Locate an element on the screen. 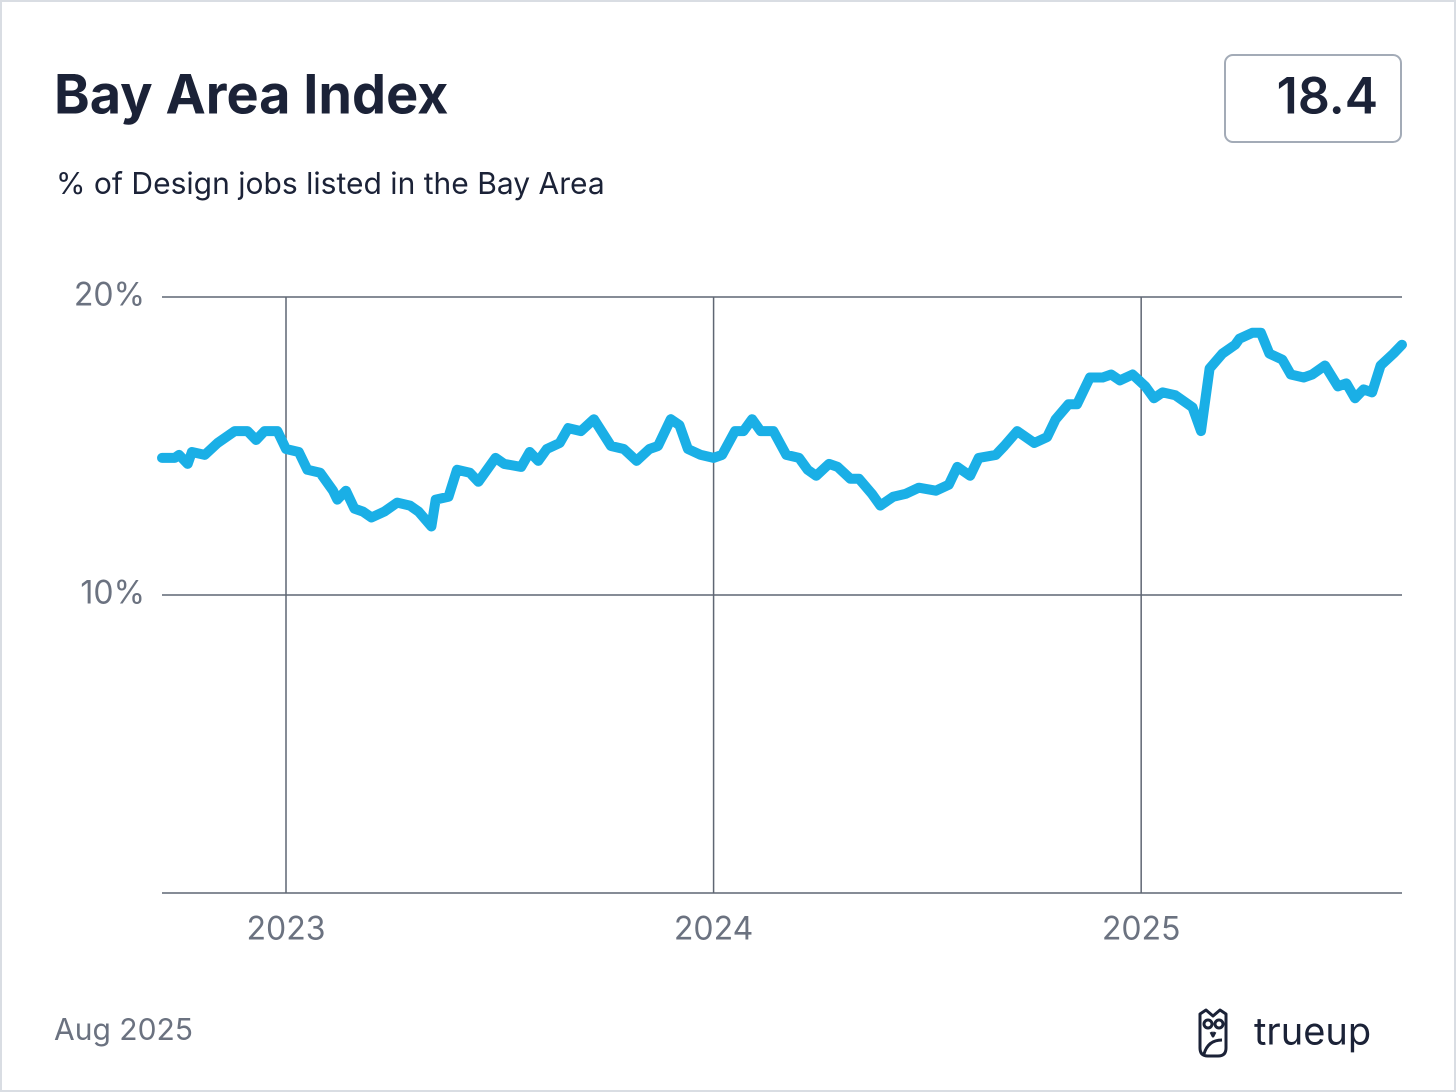 Image resolution: width=1456 pixels, height=1092 pixels. footer-date: Aug 2025 is located at coordinates (123, 1030).